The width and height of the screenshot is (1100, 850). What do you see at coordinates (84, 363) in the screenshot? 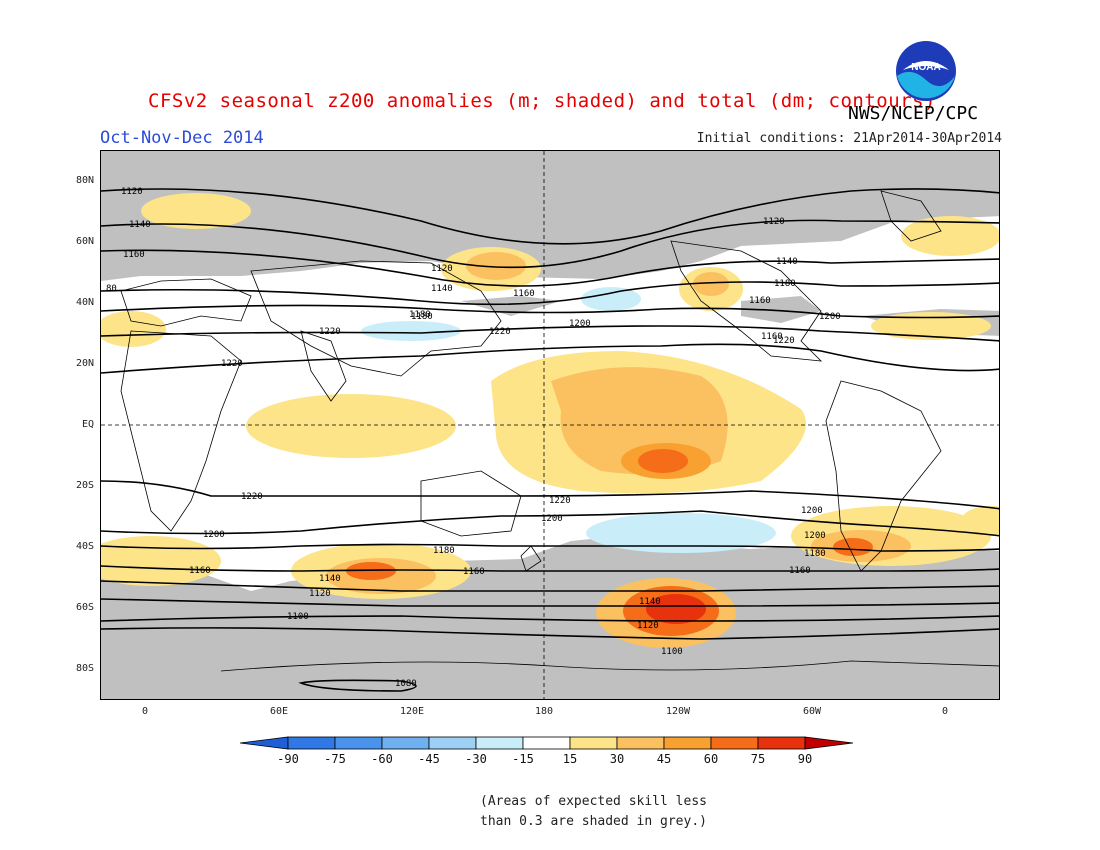
I see `lat-label: 20N` at bounding box center [84, 363].